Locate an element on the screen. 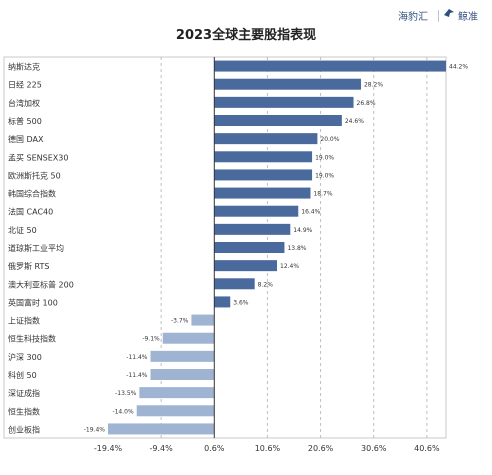  category-label: 上证指数 is located at coordinates (24, 321).